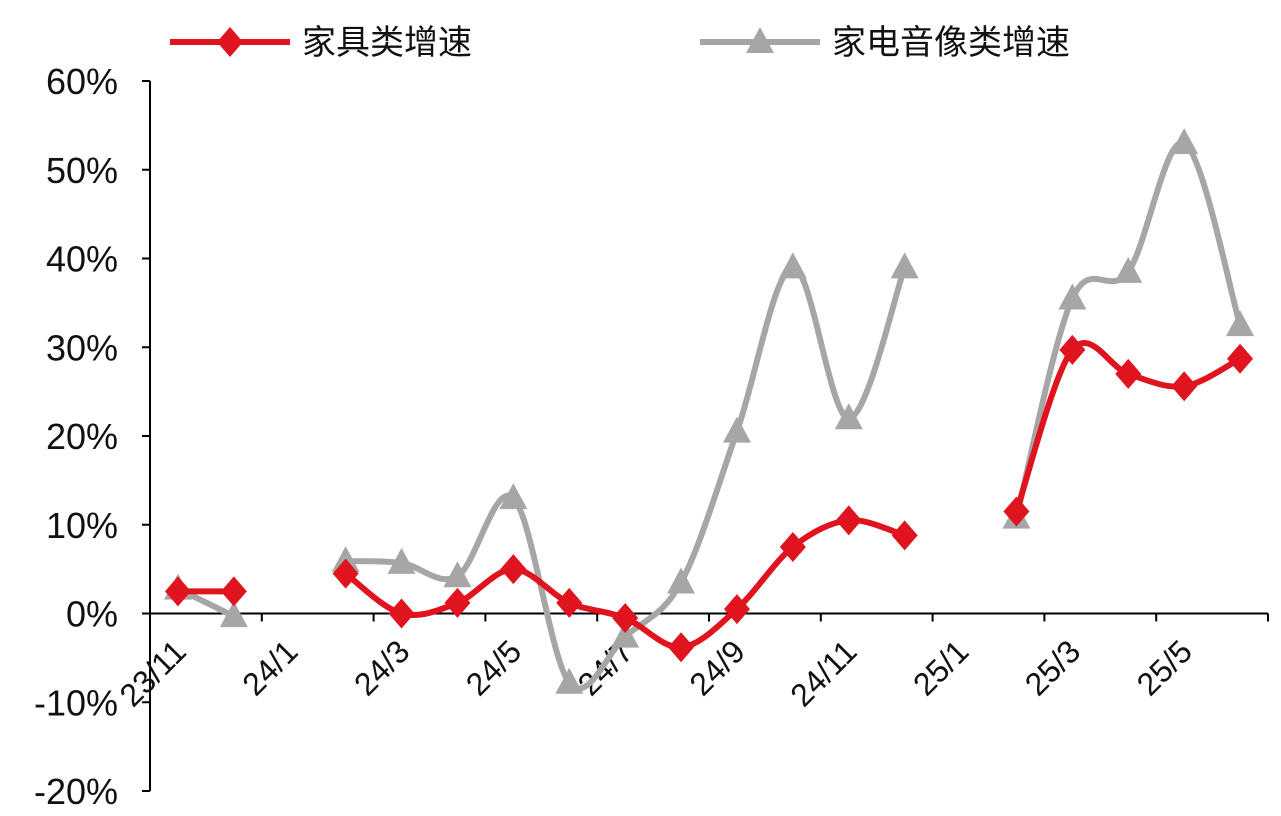  I want to click on y-tick-label: -20%, so click(76, 791).